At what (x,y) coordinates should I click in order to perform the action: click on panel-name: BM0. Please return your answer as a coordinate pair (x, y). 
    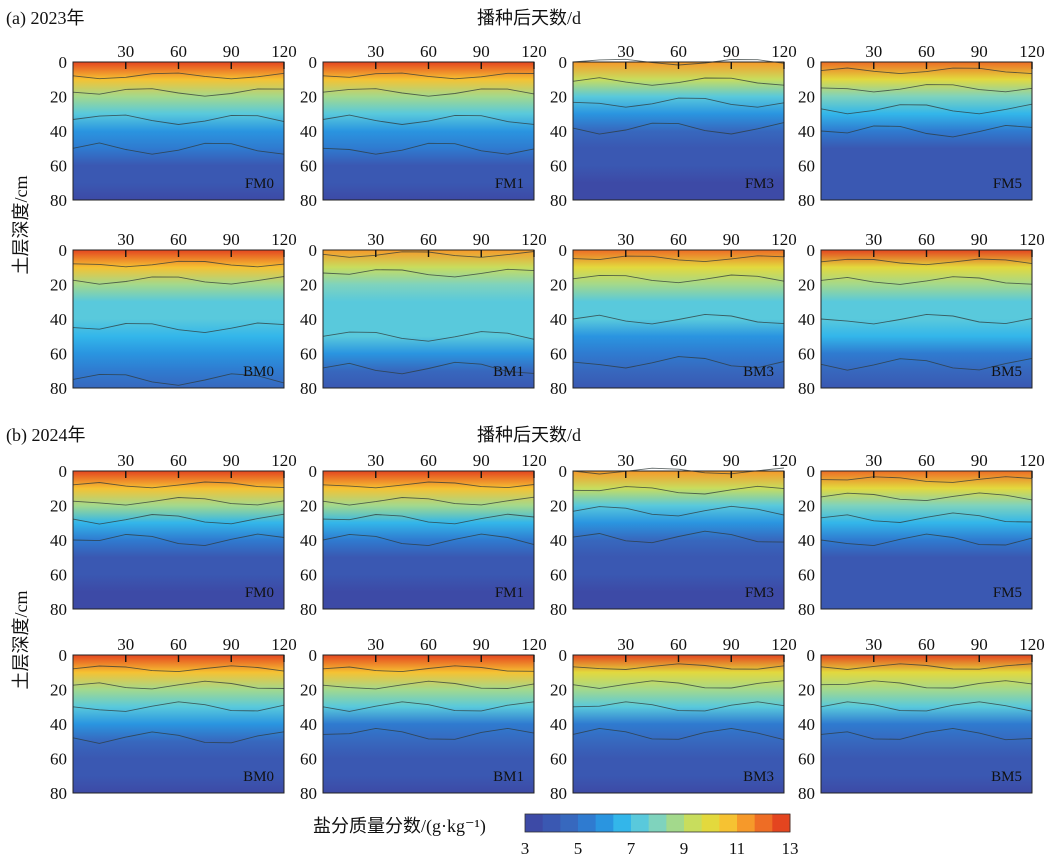
    Looking at the image, I should click on (258, 372).